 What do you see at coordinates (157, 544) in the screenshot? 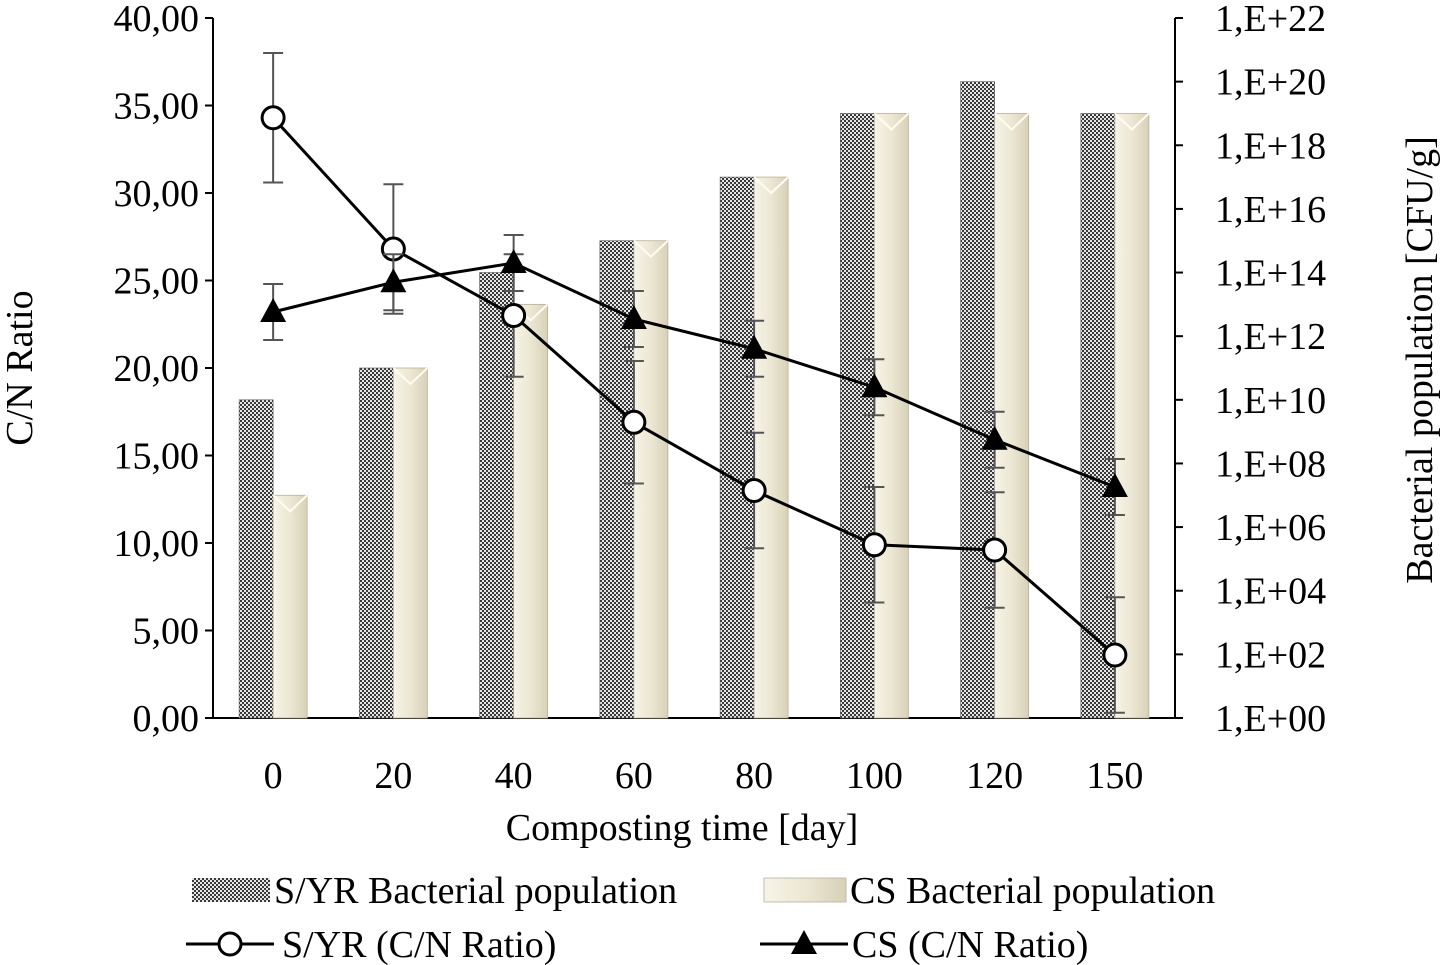
I see `y-tick-label: 10,00` at bounding box center [157, 544].